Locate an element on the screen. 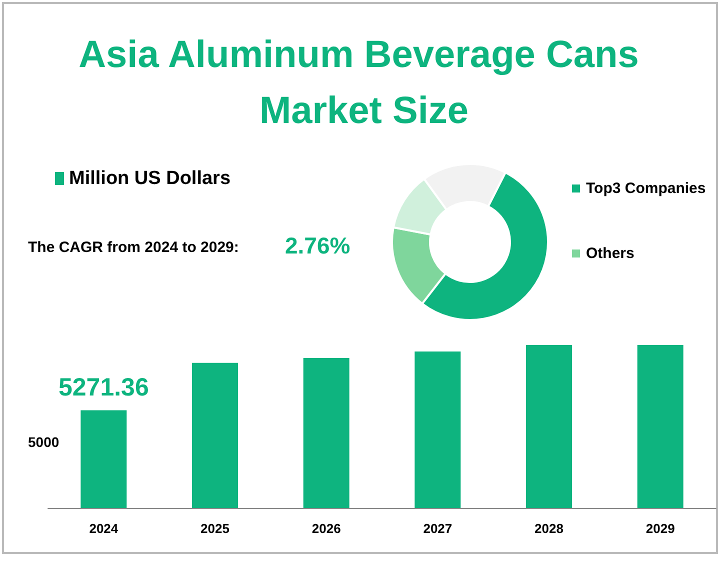 This screenshot has height=569, width=719. x-tick-label: 2027 is located at coordinates (437, 528).